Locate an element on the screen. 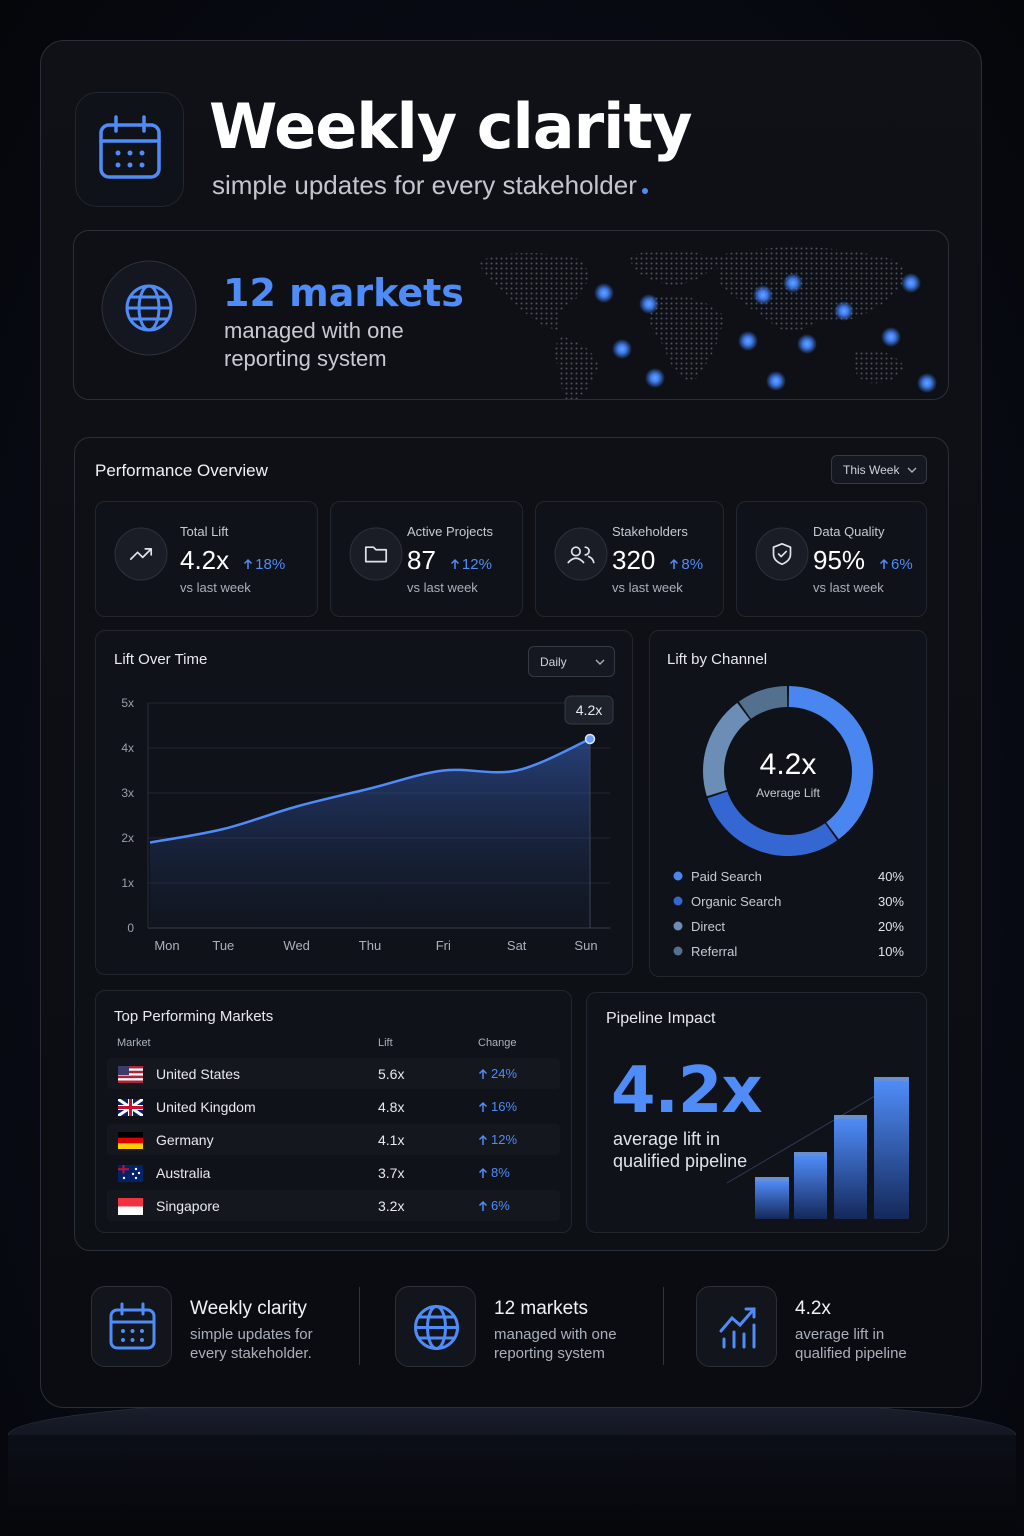 This screenshot has width=1024, height=1536. footer-title: 12 markets is located at coordinates (541, 1308).